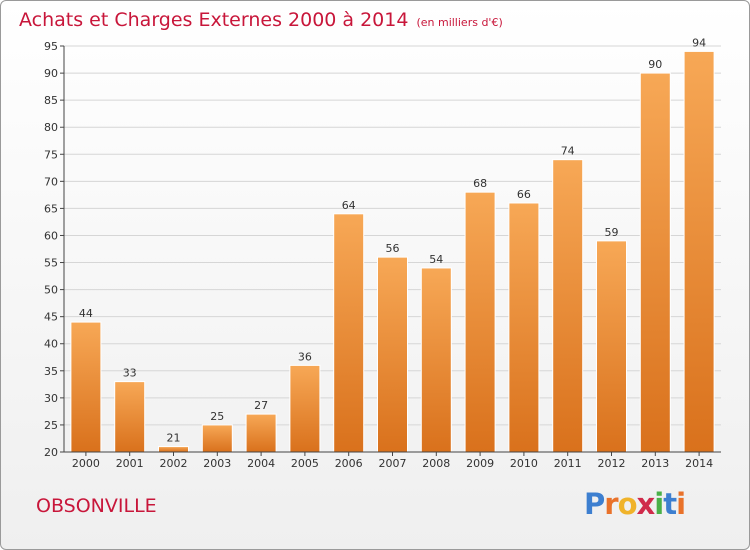 This screenshot has width=750, height=550. What do you see at coordinates (51, 181) in the screenshot?
I see `y-tick-label: 70` at bounding box center [51, 181].